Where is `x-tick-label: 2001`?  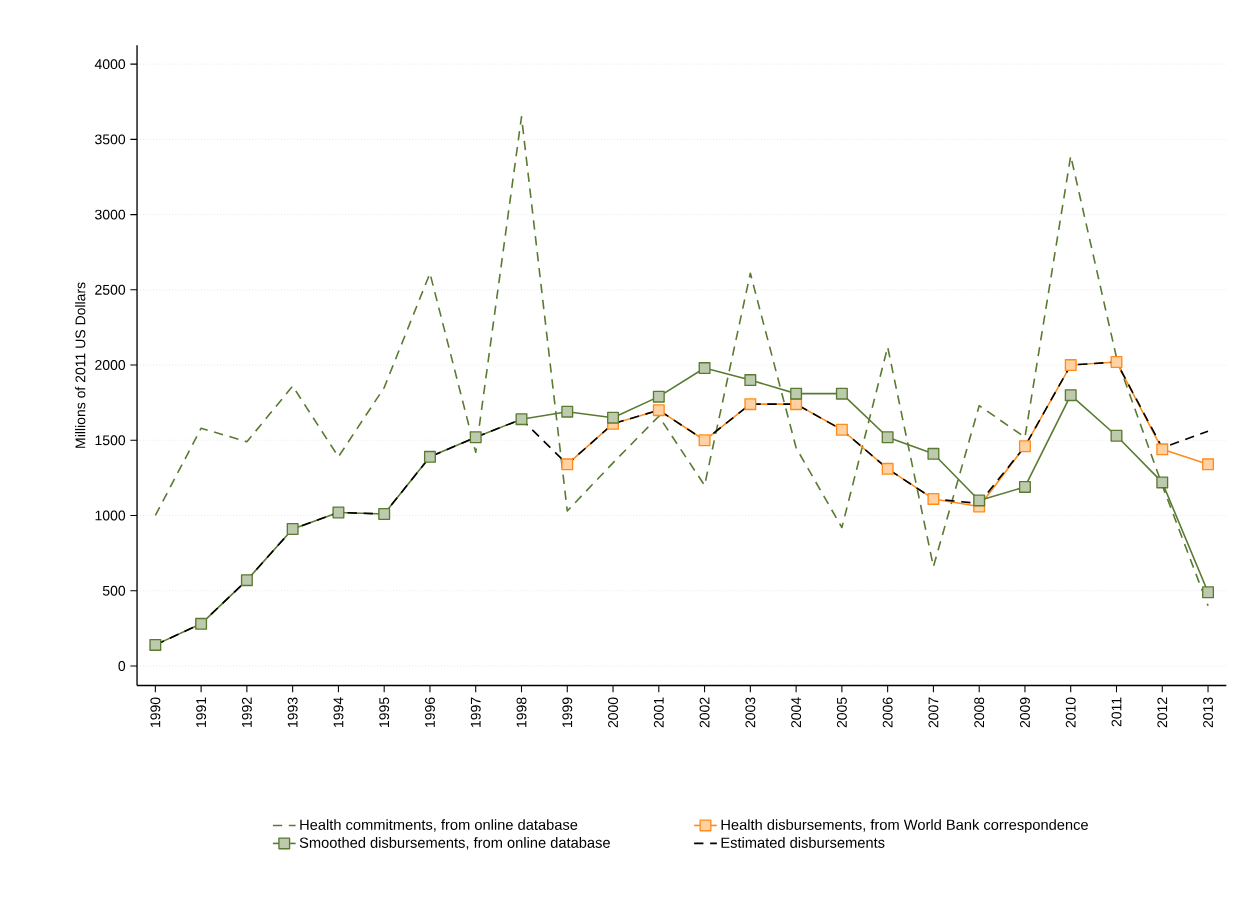
x-tick-label: 2001 is located at coordinates (658, 712).